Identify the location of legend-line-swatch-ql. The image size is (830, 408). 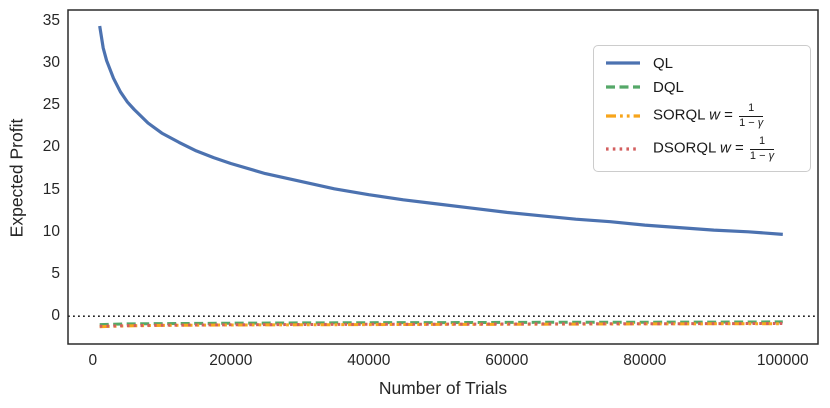
(623, 63).